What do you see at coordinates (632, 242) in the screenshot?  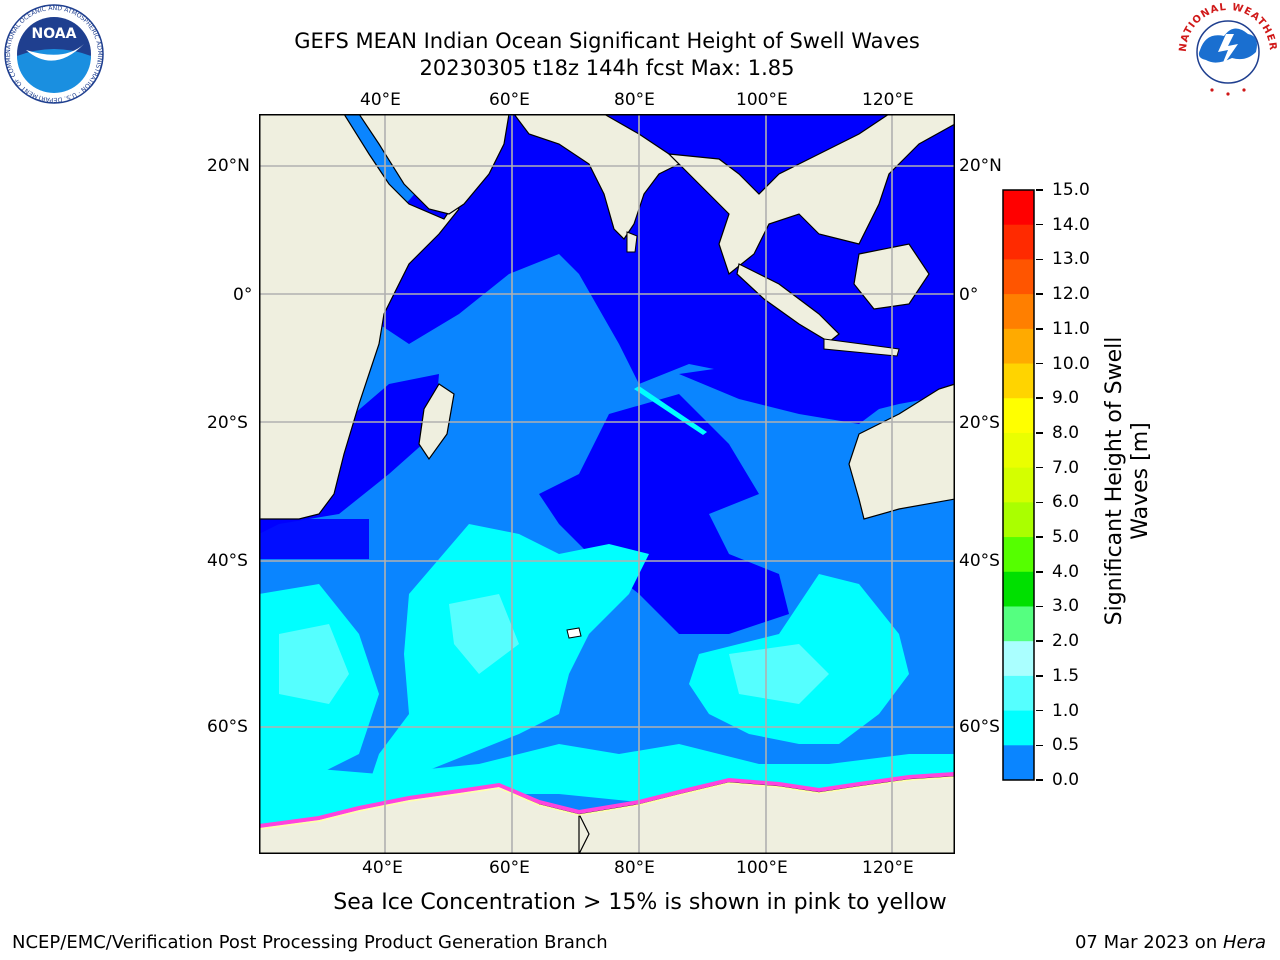 I see `land-sri-lanka` at bounding box center [632, 242].